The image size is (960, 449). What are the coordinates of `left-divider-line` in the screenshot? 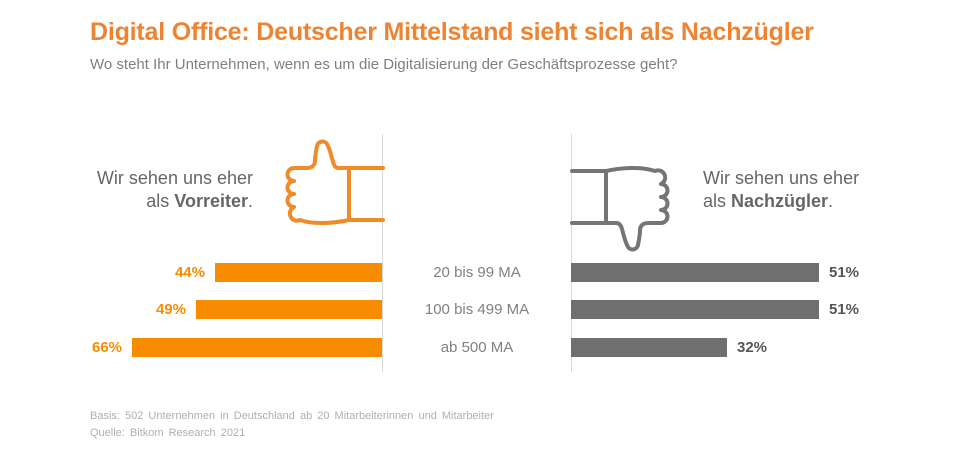 It's located at (382, 253).